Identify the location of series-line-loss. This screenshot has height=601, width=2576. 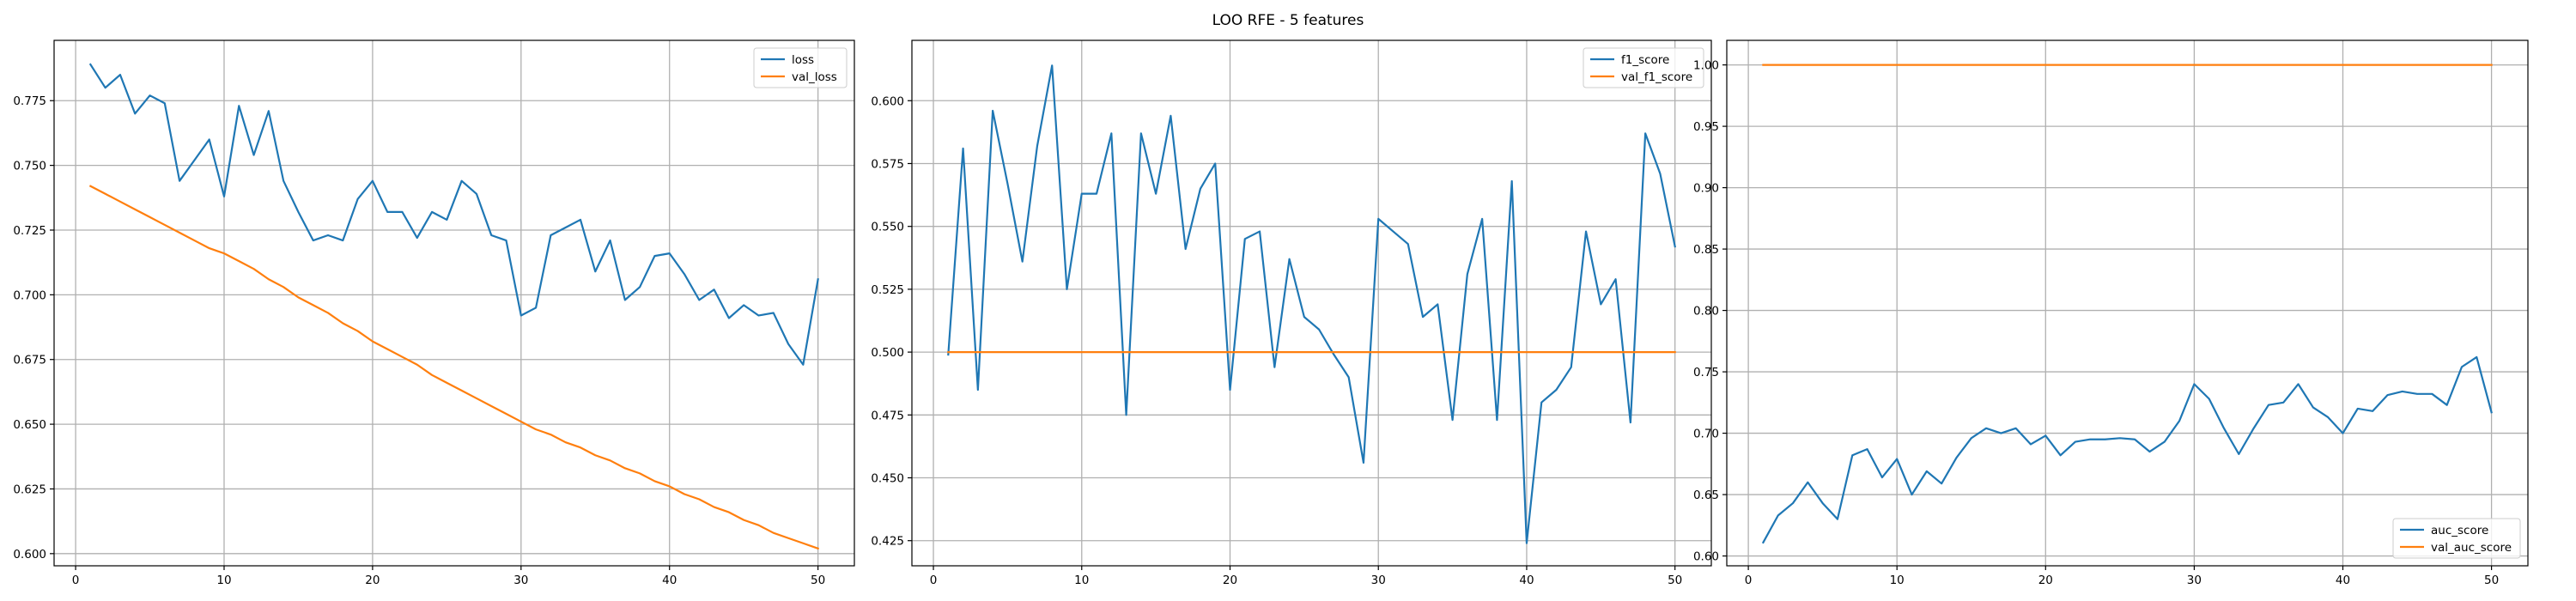
(453, 214).